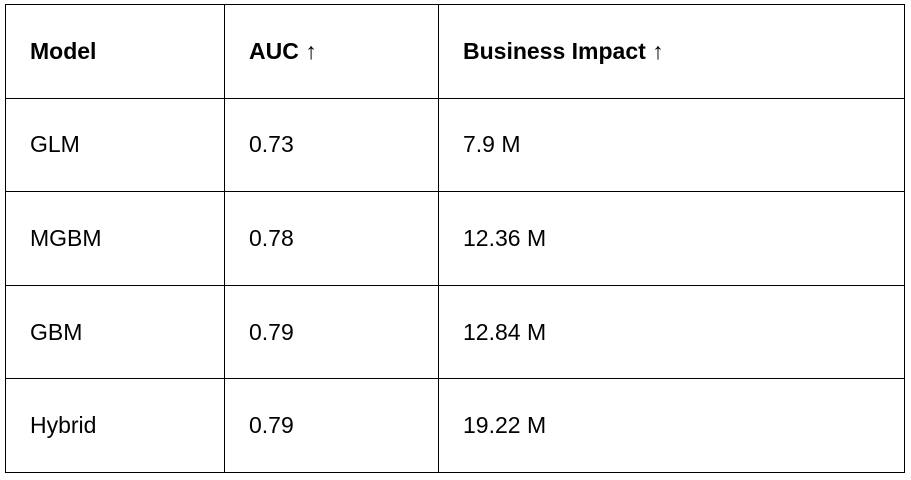  What do you see at coordinates (671, 238) in the screenshot?
I see `cell-business-impact: 12.36 M` at bounding box center [671, 238].